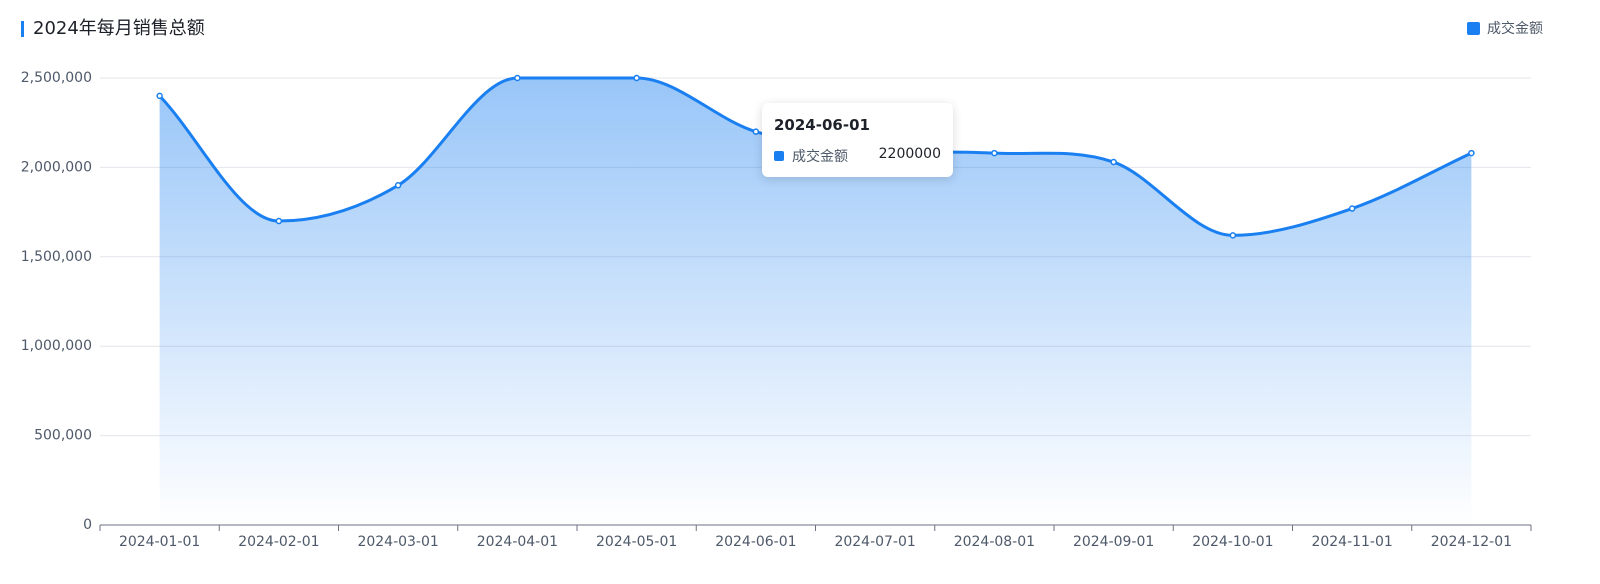  I want to click on x-tick-label: 2024-12-01, so click(1471, 542).